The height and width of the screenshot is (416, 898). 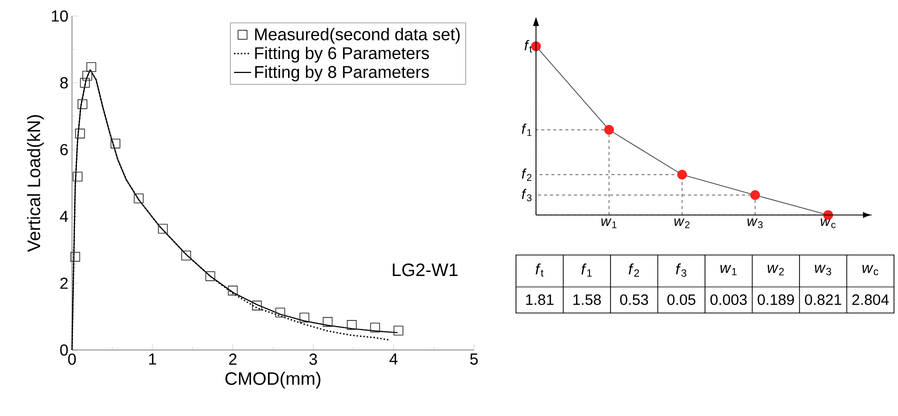 I want to click on text: f$_{3}$, so click(x=527, y=195).